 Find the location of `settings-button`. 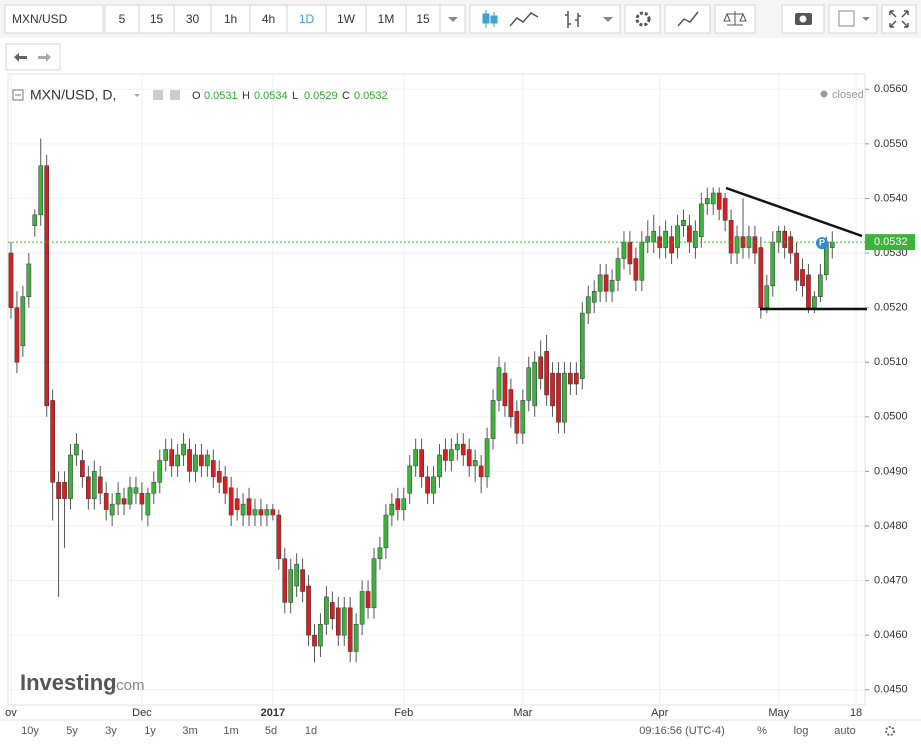

settings-button is located at coordinates (642, 19).